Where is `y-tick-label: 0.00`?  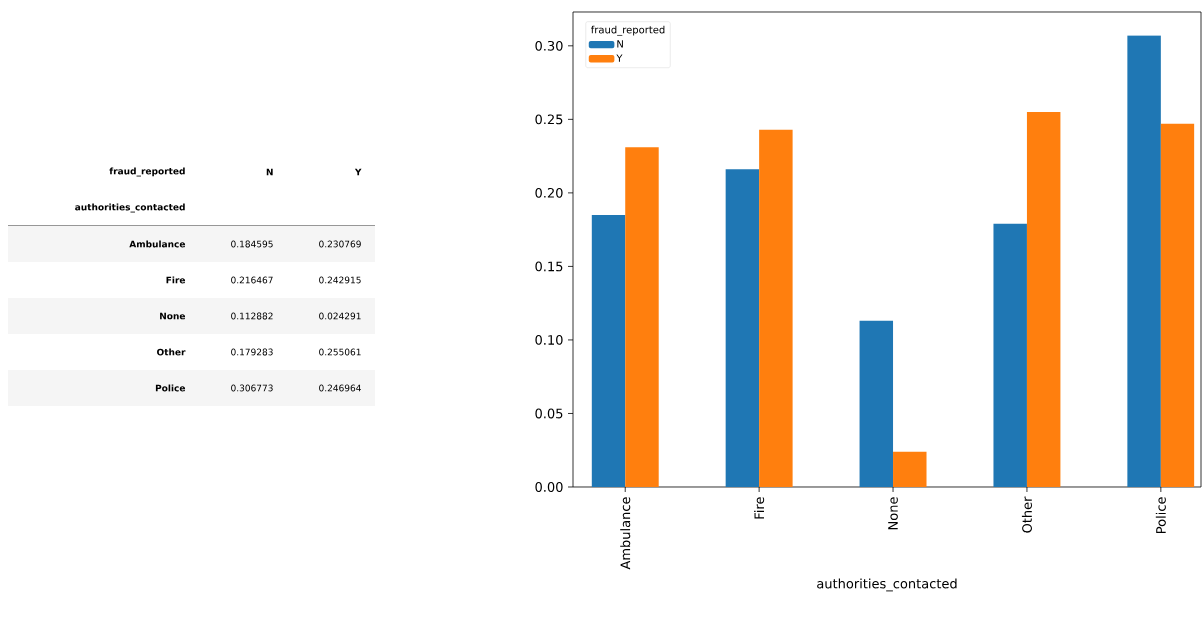 y-tick-label: 0.00 is located at coordinates (549, 487).